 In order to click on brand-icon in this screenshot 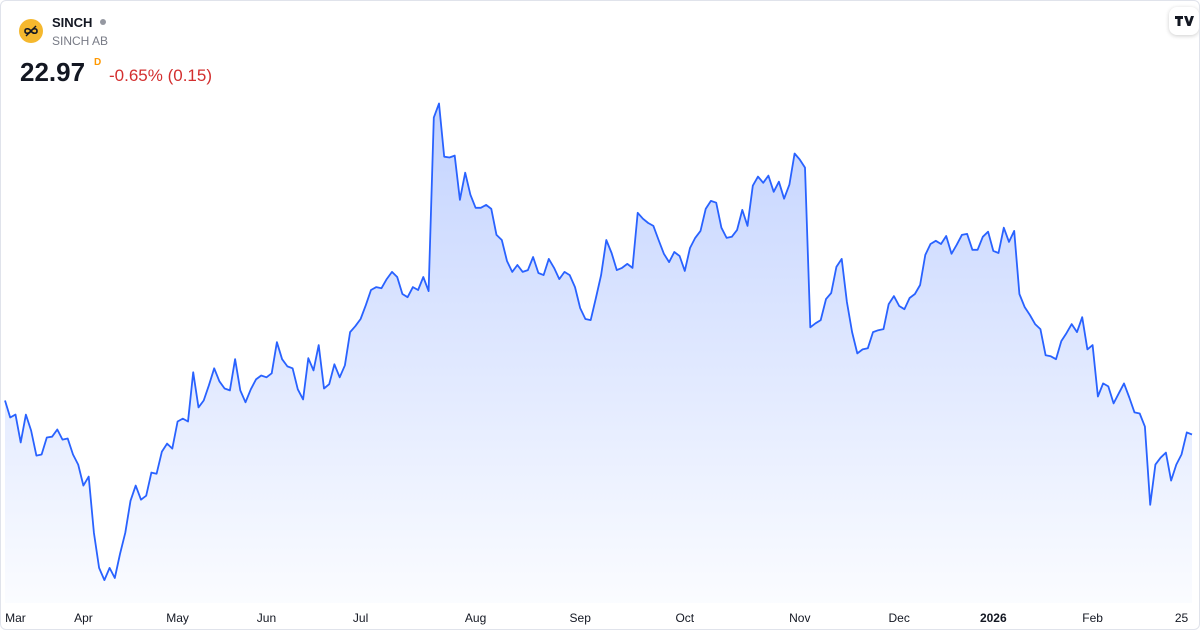, I will do `click(1184, 21)`.